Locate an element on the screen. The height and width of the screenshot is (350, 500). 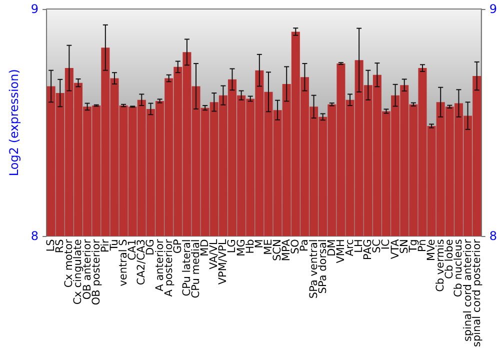
y2-tick-label: 8 is located at coordinates (493, 236).